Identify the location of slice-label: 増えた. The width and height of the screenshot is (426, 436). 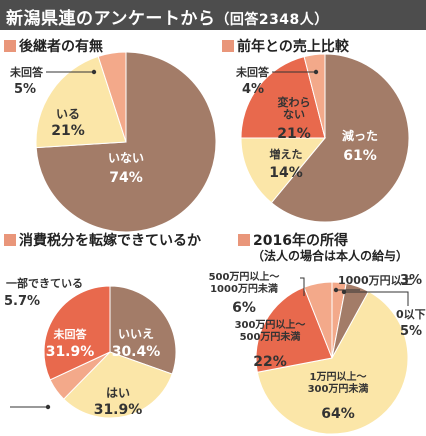
(286, 154).